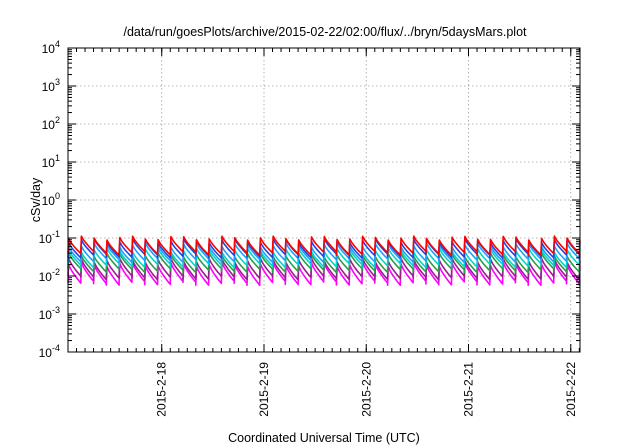 This screenshot has width=640, height=448. Describe the element at coordinates (51, 199) in the screenshot. I see `y-tick-label: 10⁰` at that location.